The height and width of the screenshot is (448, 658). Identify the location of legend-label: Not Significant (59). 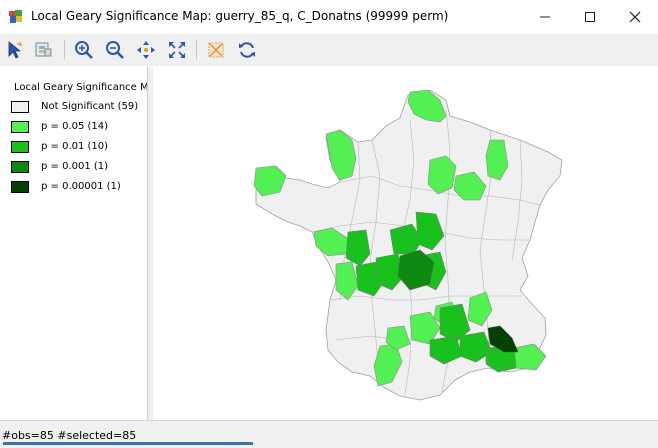
(90, 106).